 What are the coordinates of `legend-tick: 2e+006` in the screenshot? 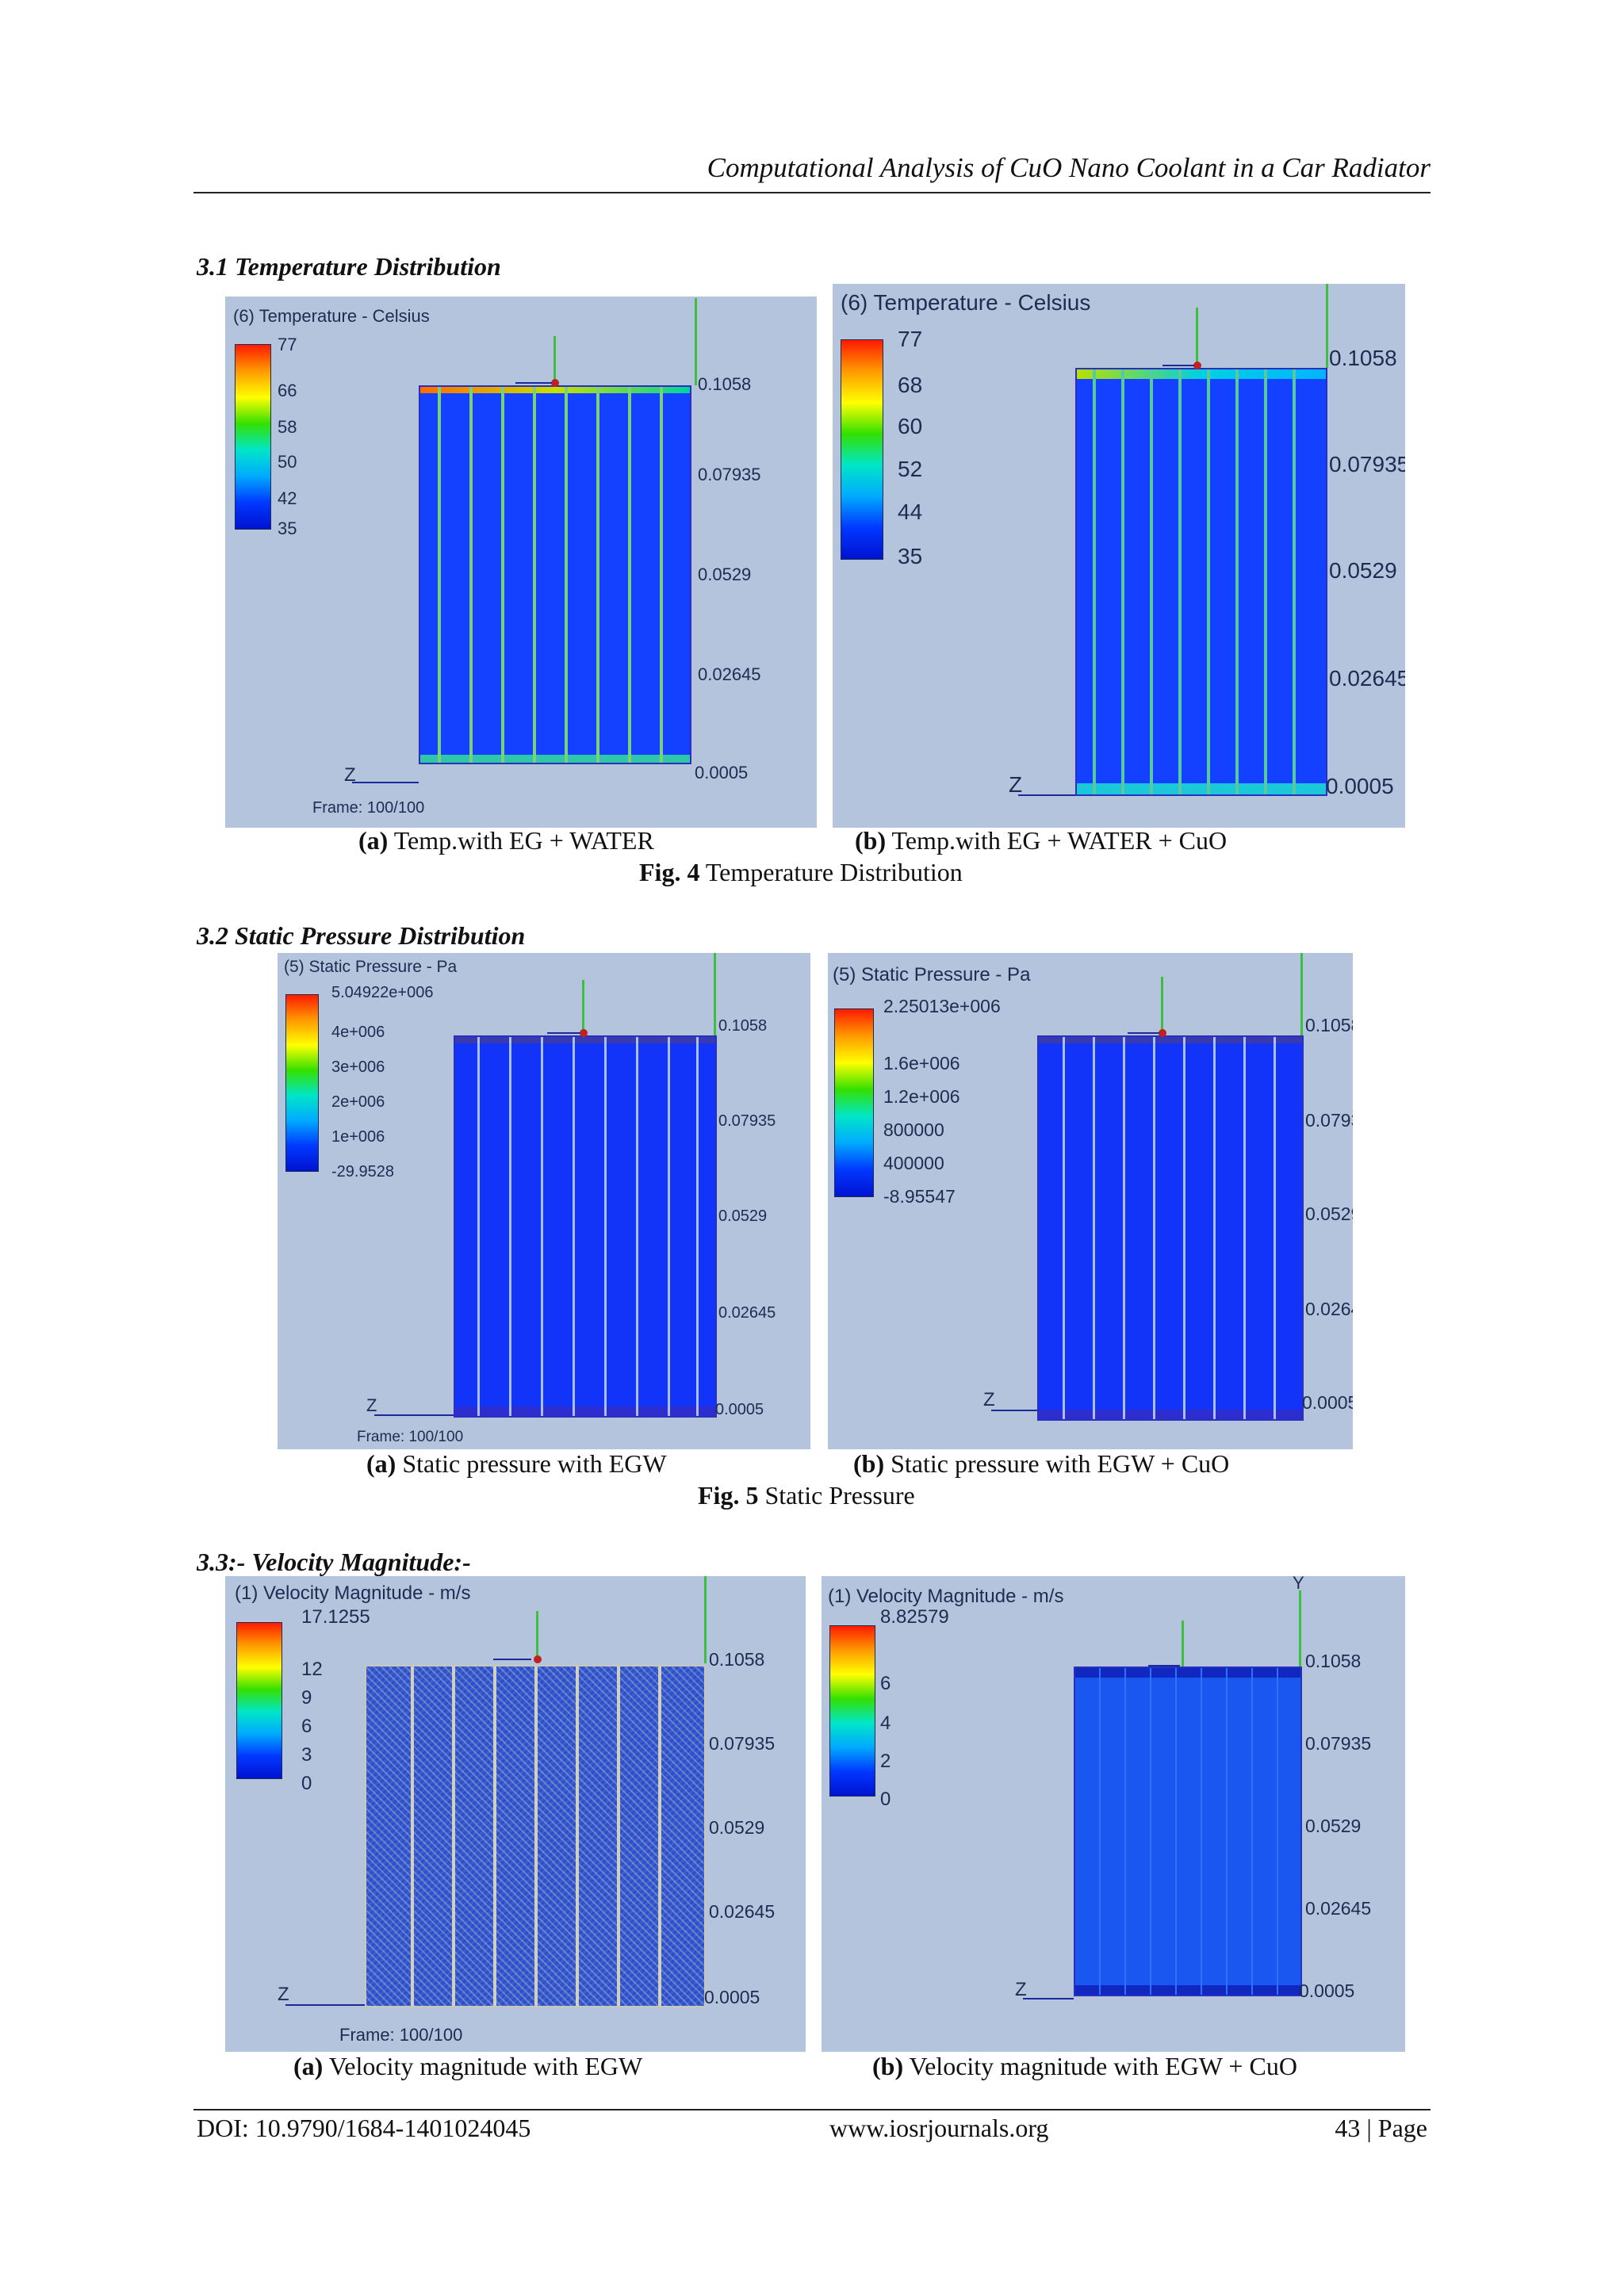 It's located at (358, 1102).